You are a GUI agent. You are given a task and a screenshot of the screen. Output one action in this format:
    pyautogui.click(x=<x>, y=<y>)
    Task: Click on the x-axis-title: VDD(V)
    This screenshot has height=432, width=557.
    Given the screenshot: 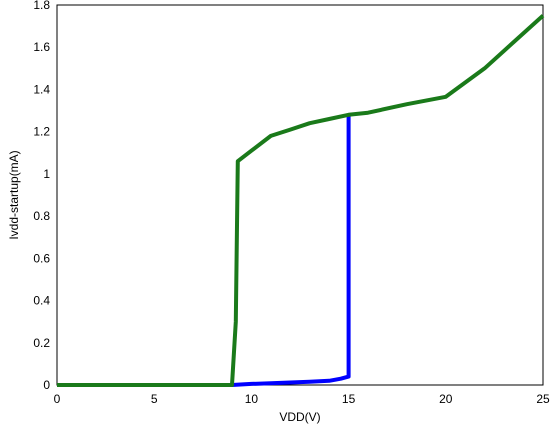 What is the action you would take?
    pyautogui.click(x=299, y=417)
    